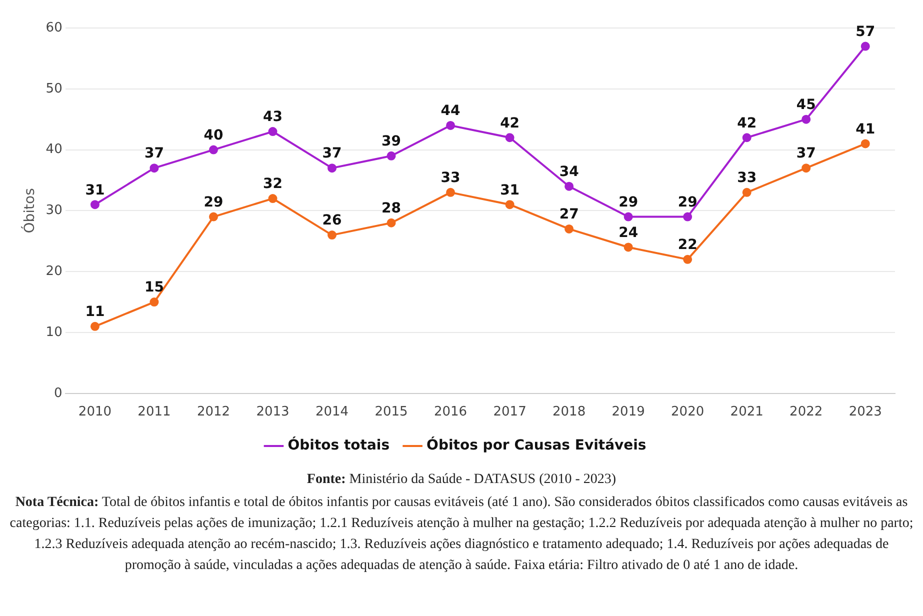  What do you see at coordinates (569, 412) in the screenshot?
I see `x-tick-label: 2018` at bounding box center [569, 412].